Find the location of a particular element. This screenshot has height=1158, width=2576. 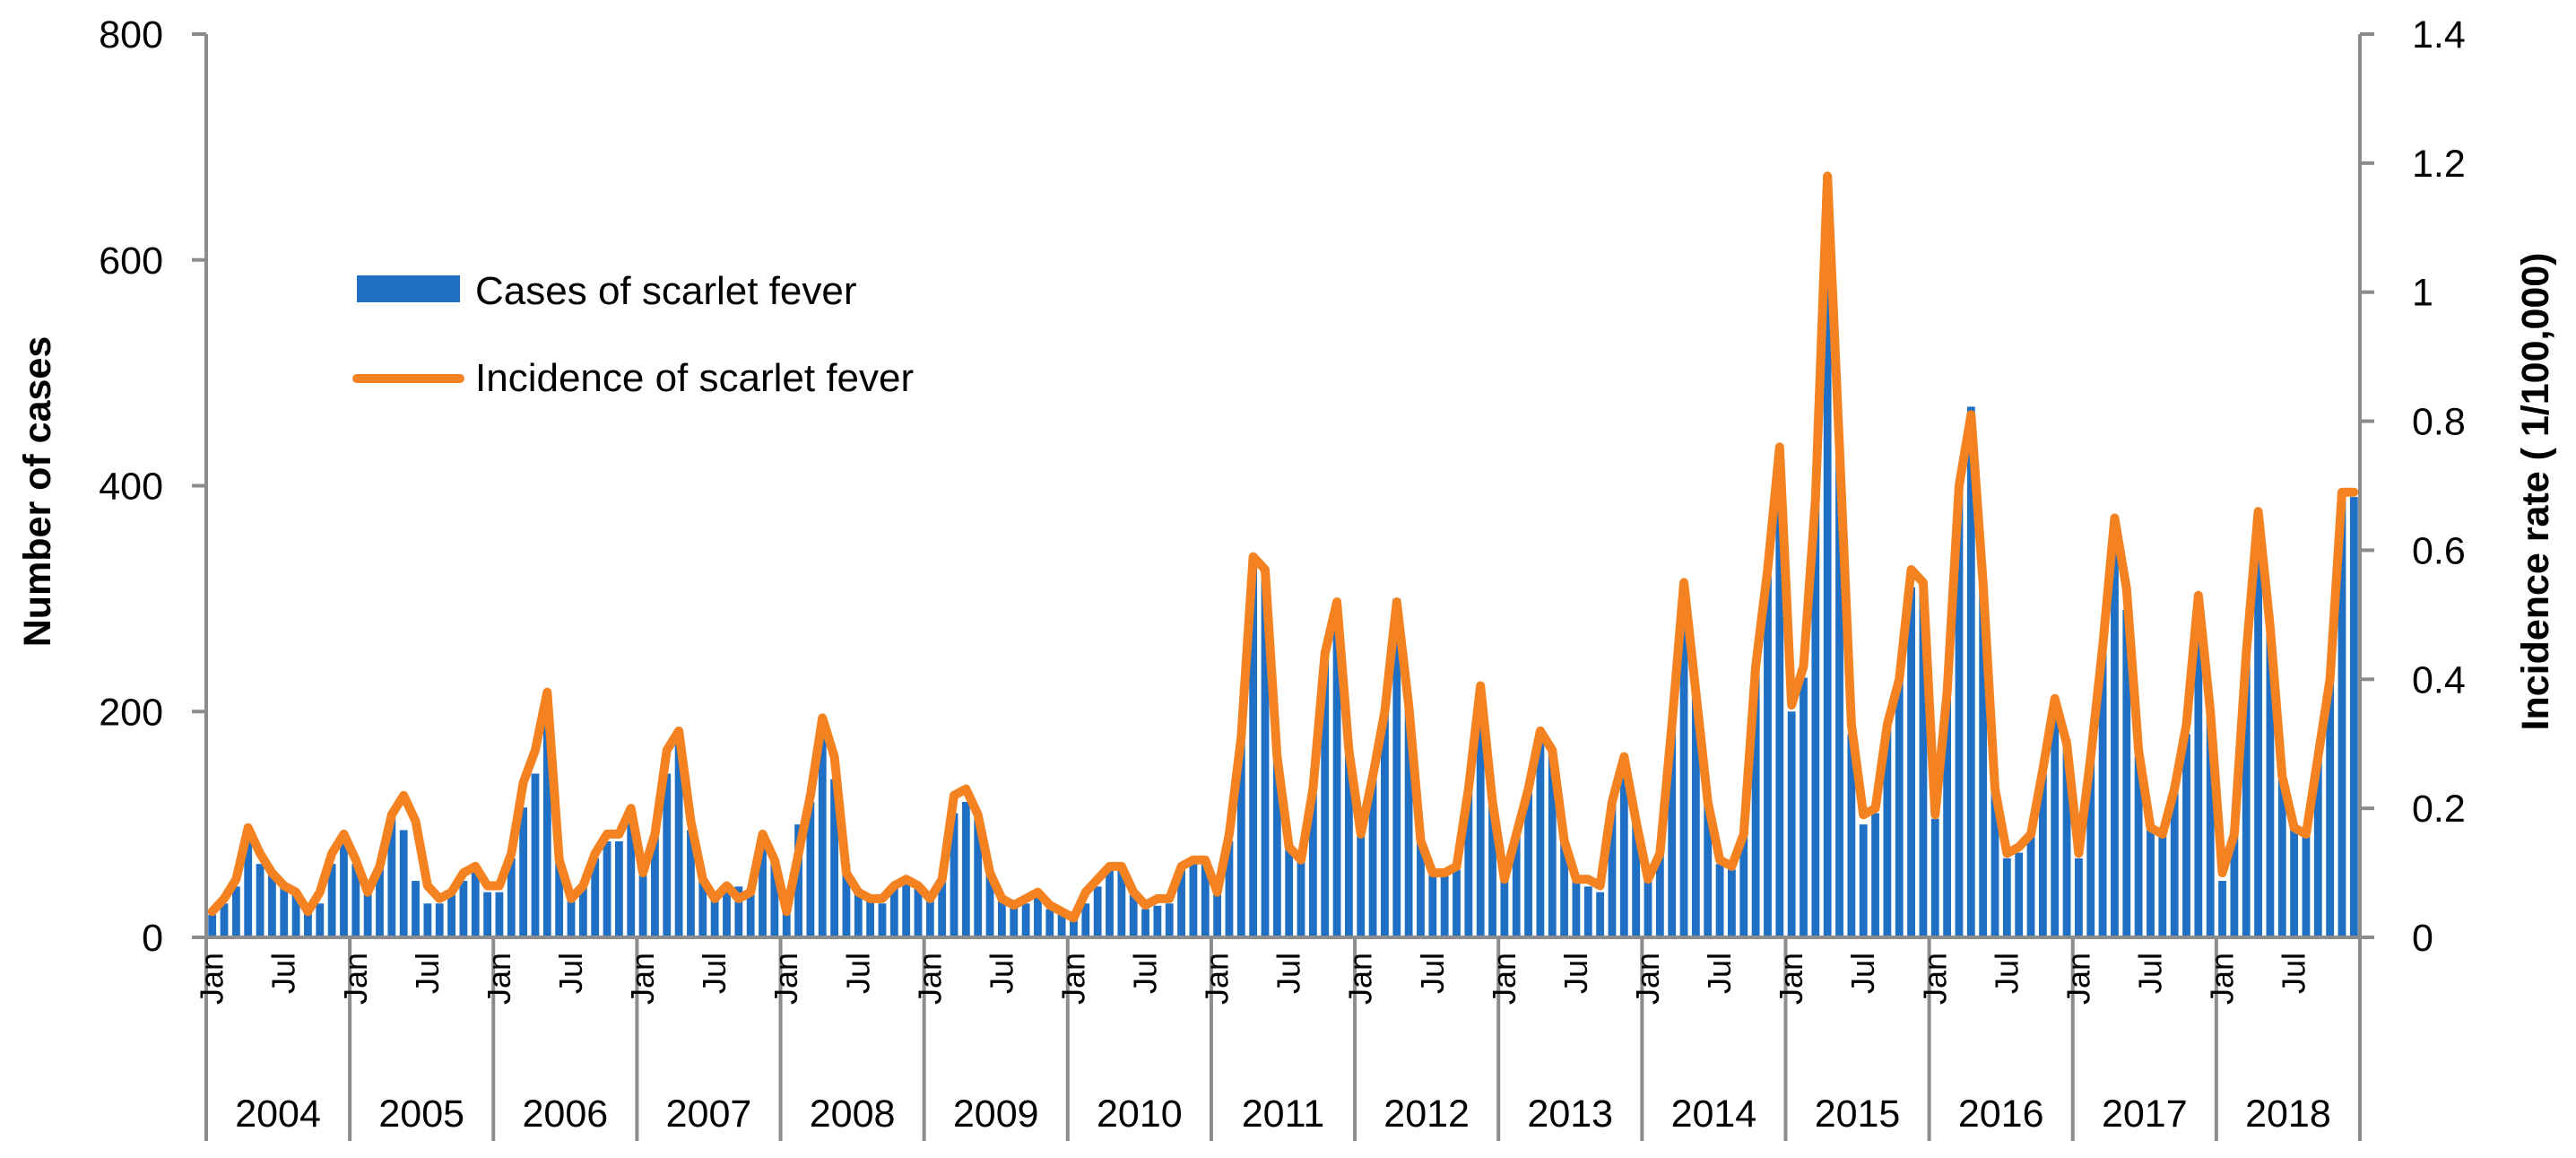

y2-tick-label: 1.4 is located at coordinates (2439, 35).